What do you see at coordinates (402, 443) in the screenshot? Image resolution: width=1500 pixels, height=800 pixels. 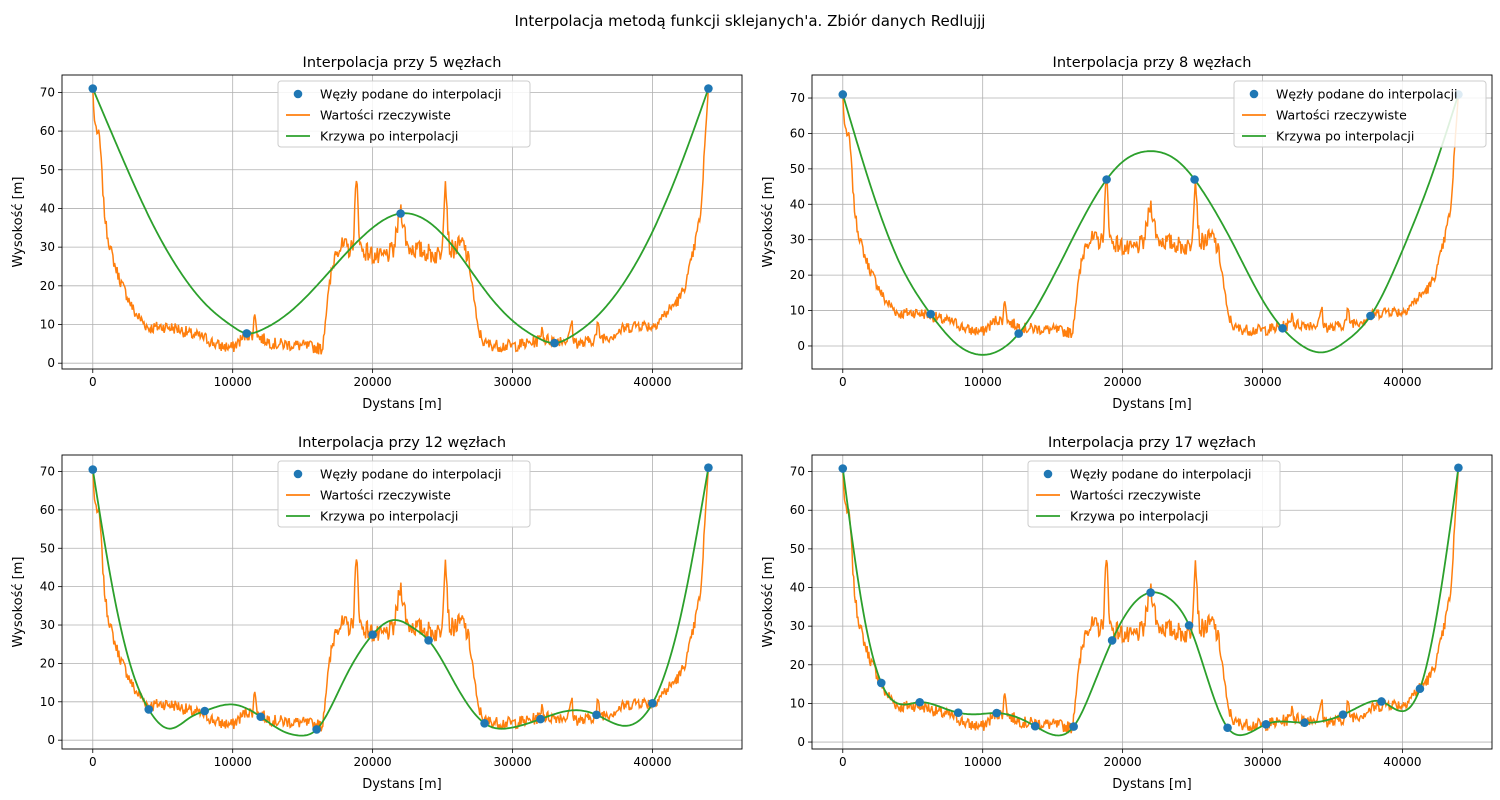 I see `chart-title: Interpolacja przy 12 węzłach` at bounding box center [402, 443].